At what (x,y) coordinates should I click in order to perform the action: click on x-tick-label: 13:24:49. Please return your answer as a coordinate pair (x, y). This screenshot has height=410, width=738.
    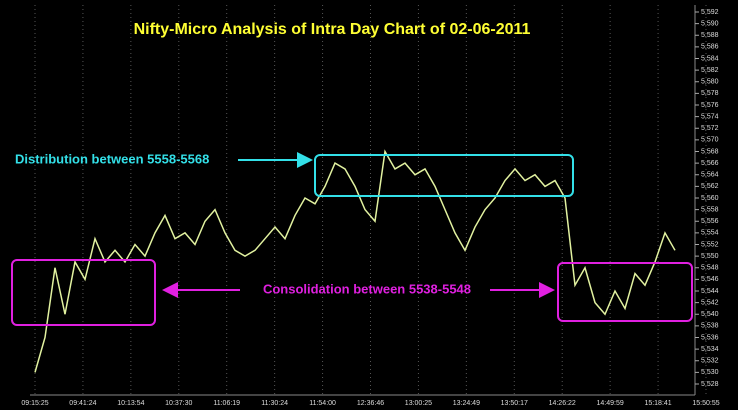
    Looking at the image, I should click on (466, 403).